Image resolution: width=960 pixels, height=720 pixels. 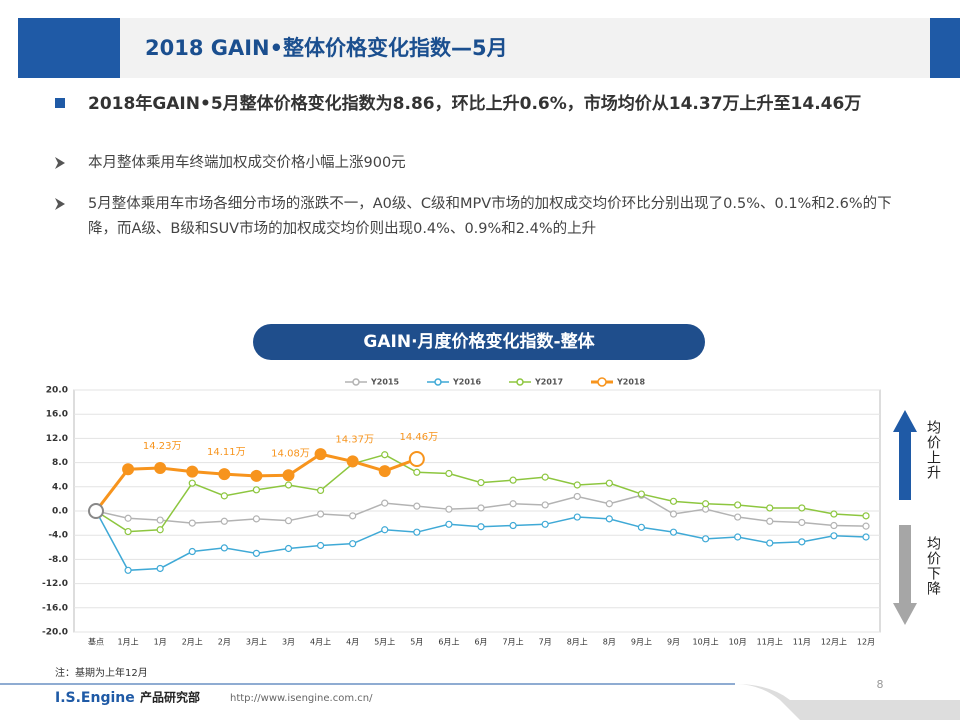 What do you see at coordinates (95, 698) in the screenshot?
I see `footer-brand: I.S.Engine` at bounding box center [95, 698].